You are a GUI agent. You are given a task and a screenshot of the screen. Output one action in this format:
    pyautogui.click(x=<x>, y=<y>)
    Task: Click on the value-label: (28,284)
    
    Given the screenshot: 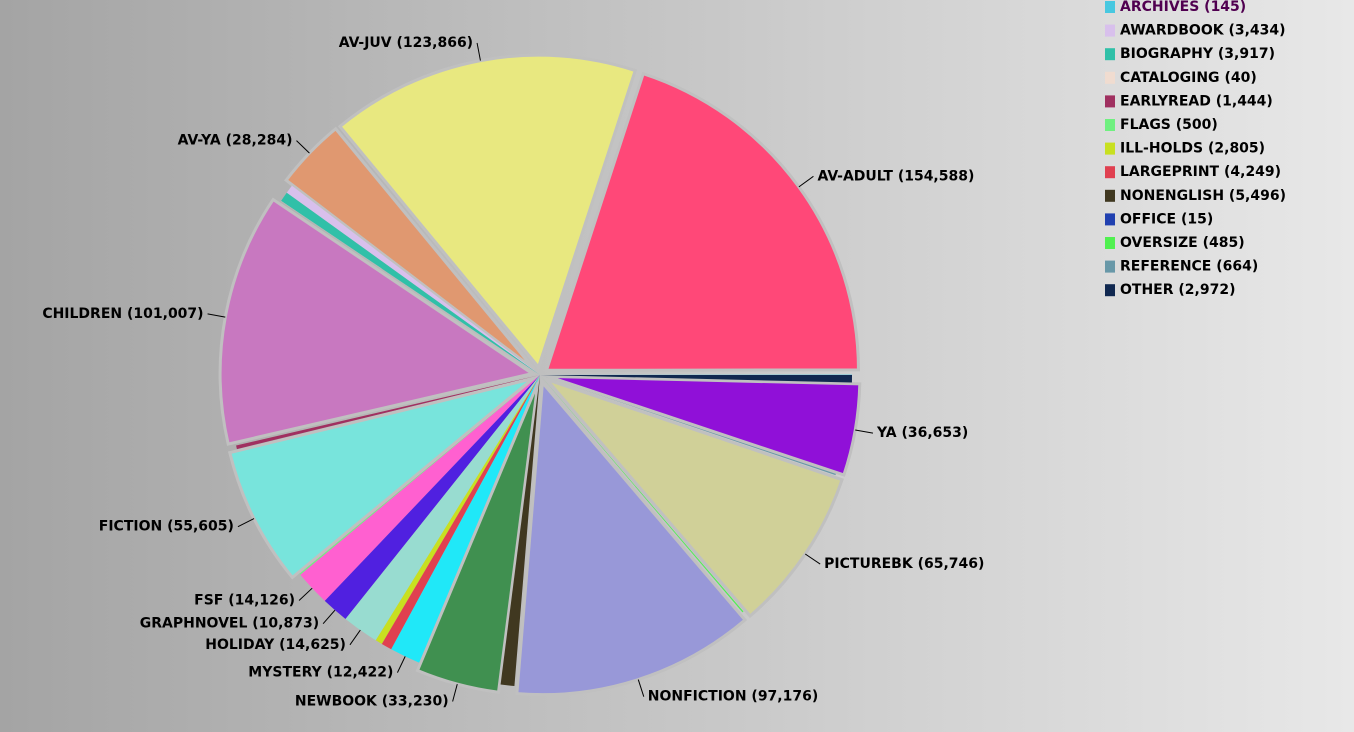 What is the action you would take?
    pyautogui.click(x=259, y=141)
    